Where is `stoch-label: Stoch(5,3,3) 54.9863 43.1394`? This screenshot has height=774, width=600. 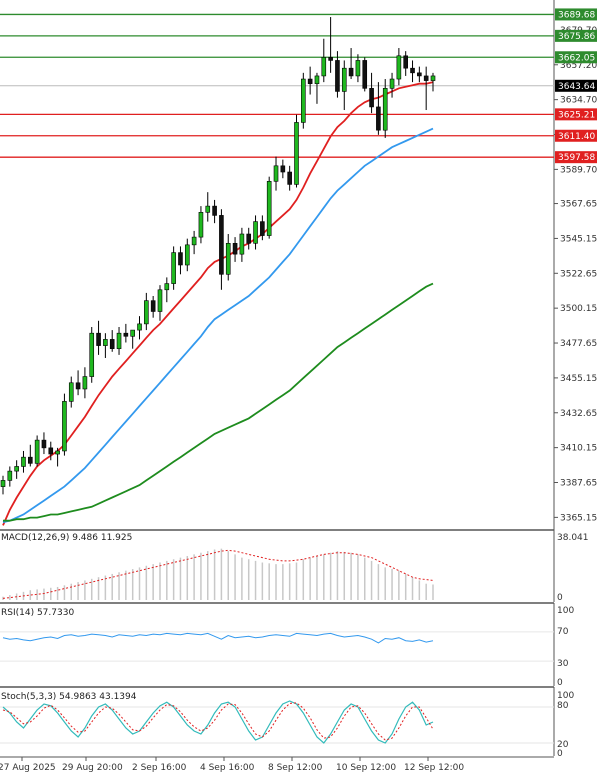 stoch-label: Stoch(5,3,3) 54.9863 43.1394 is located at coordinates (69, 697).